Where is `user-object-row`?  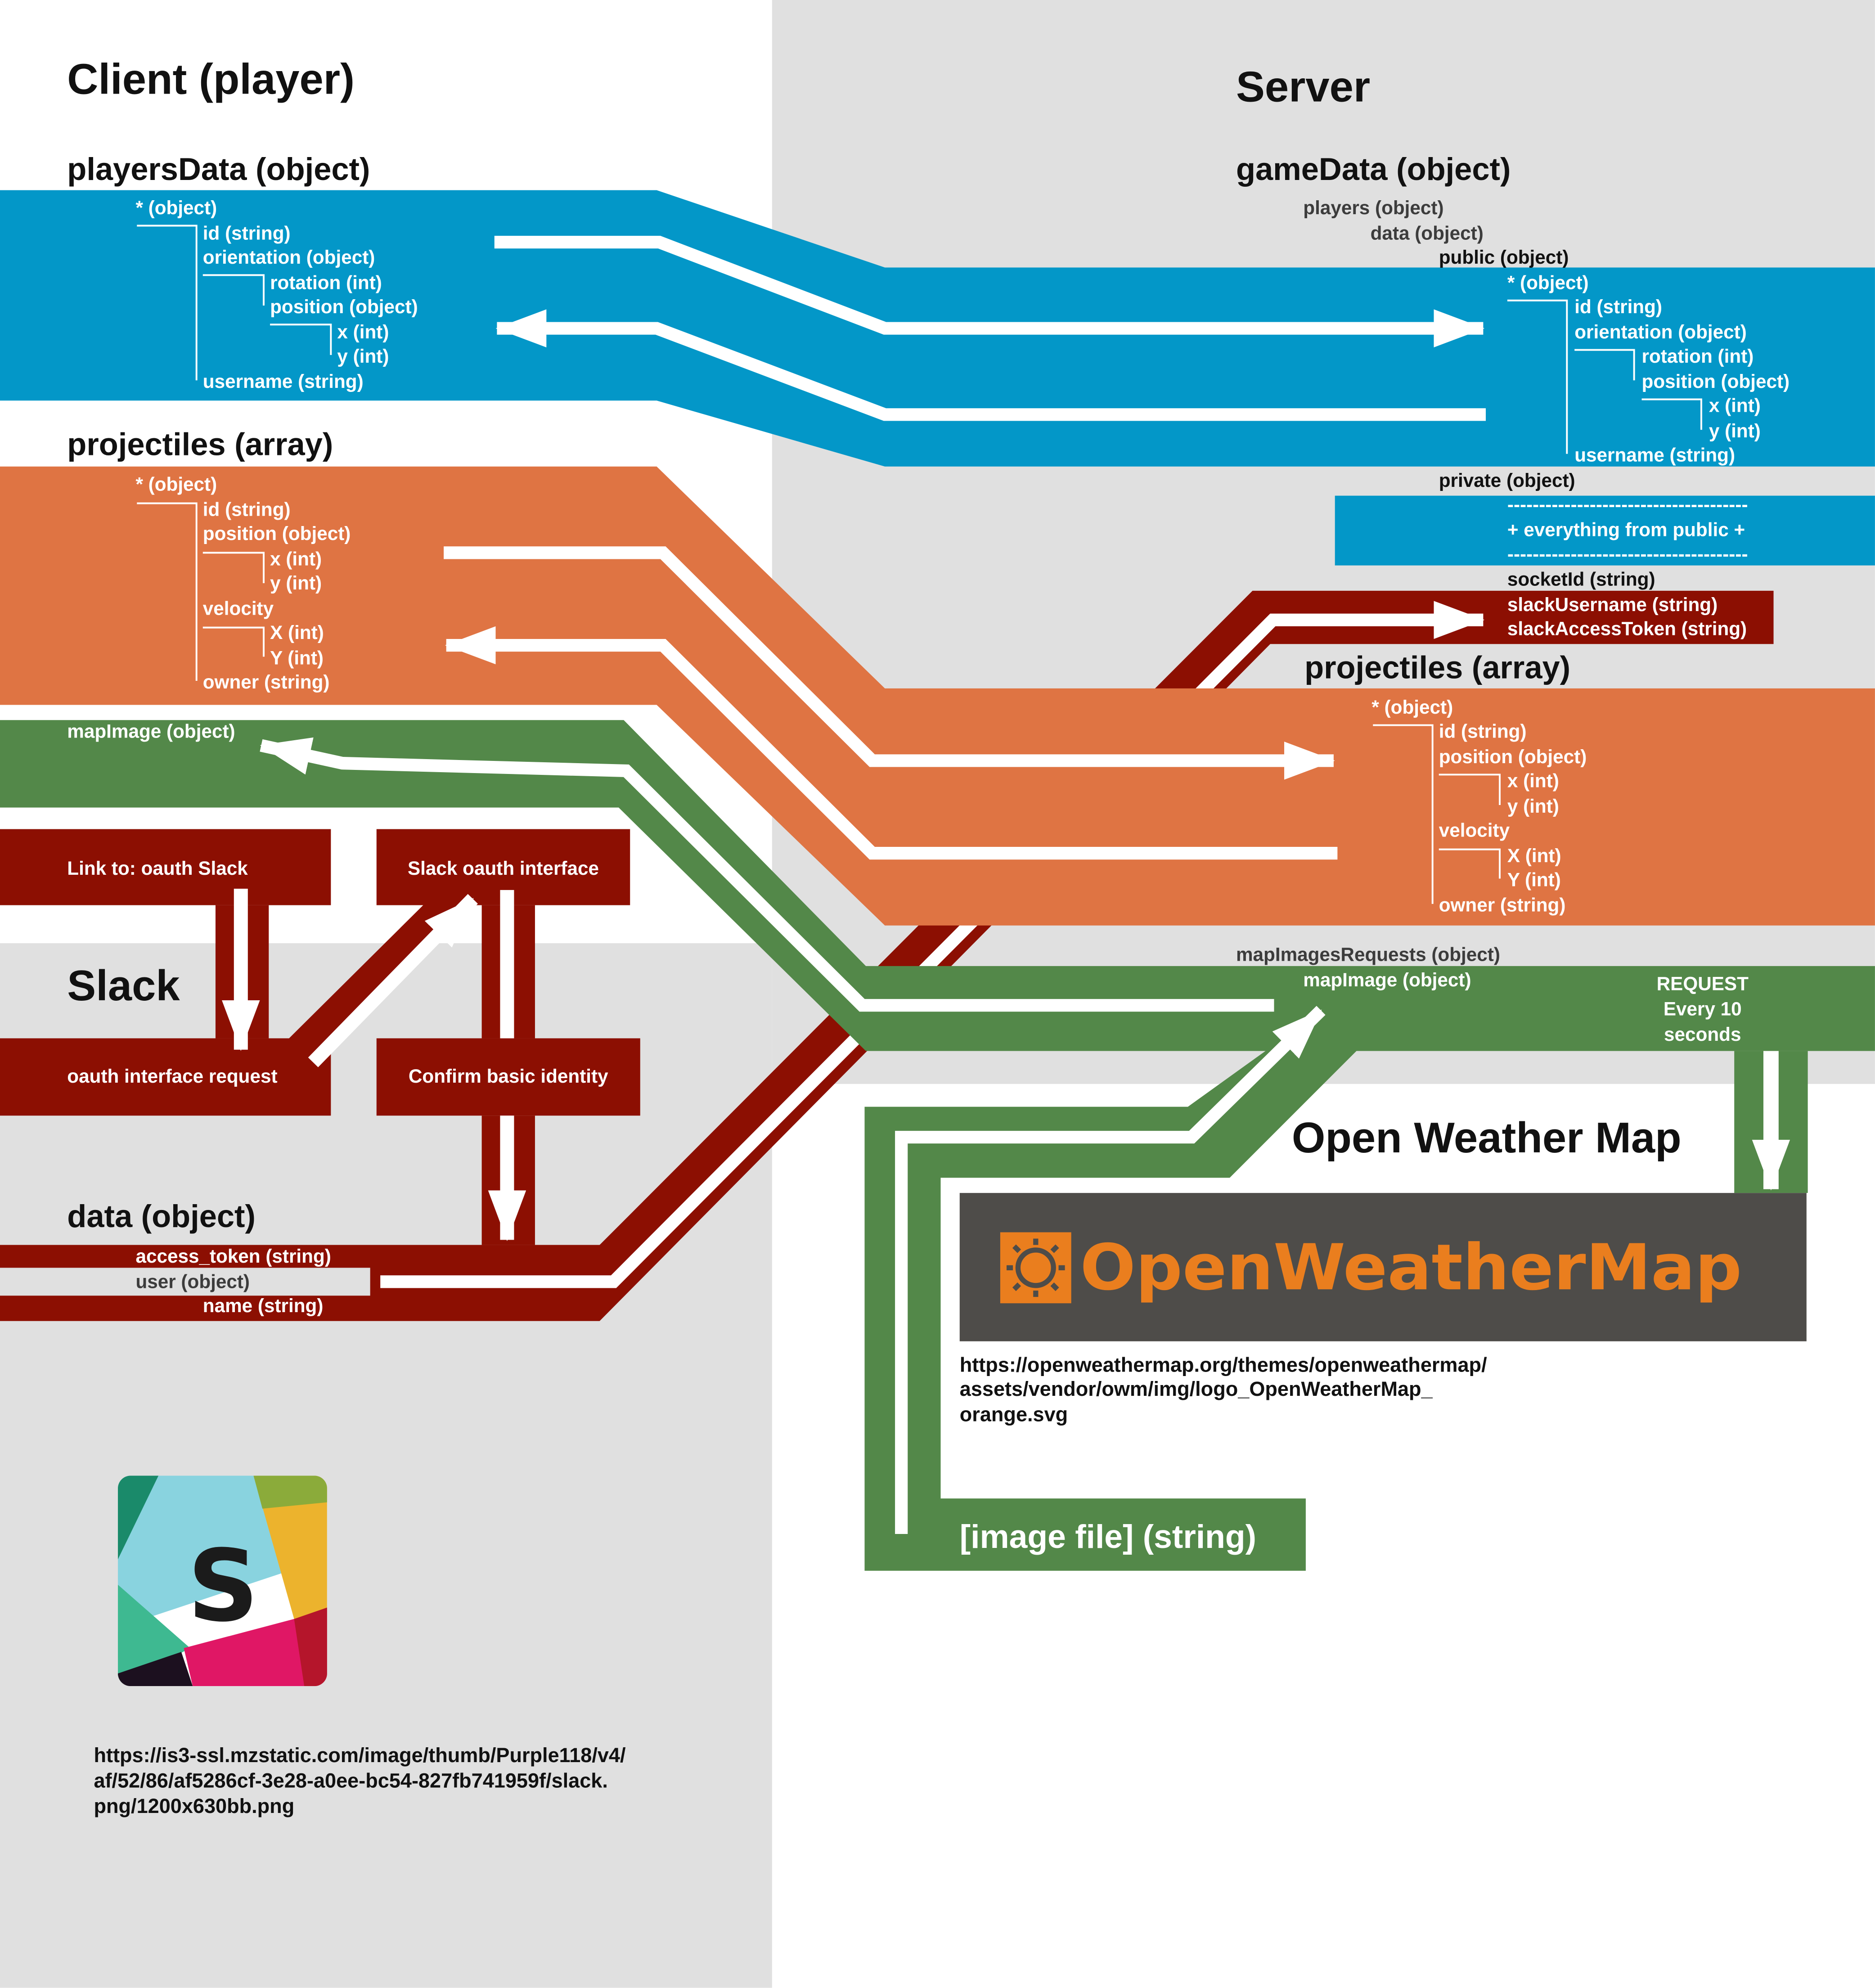 user-object-row is located at coordinates (185, 1282).